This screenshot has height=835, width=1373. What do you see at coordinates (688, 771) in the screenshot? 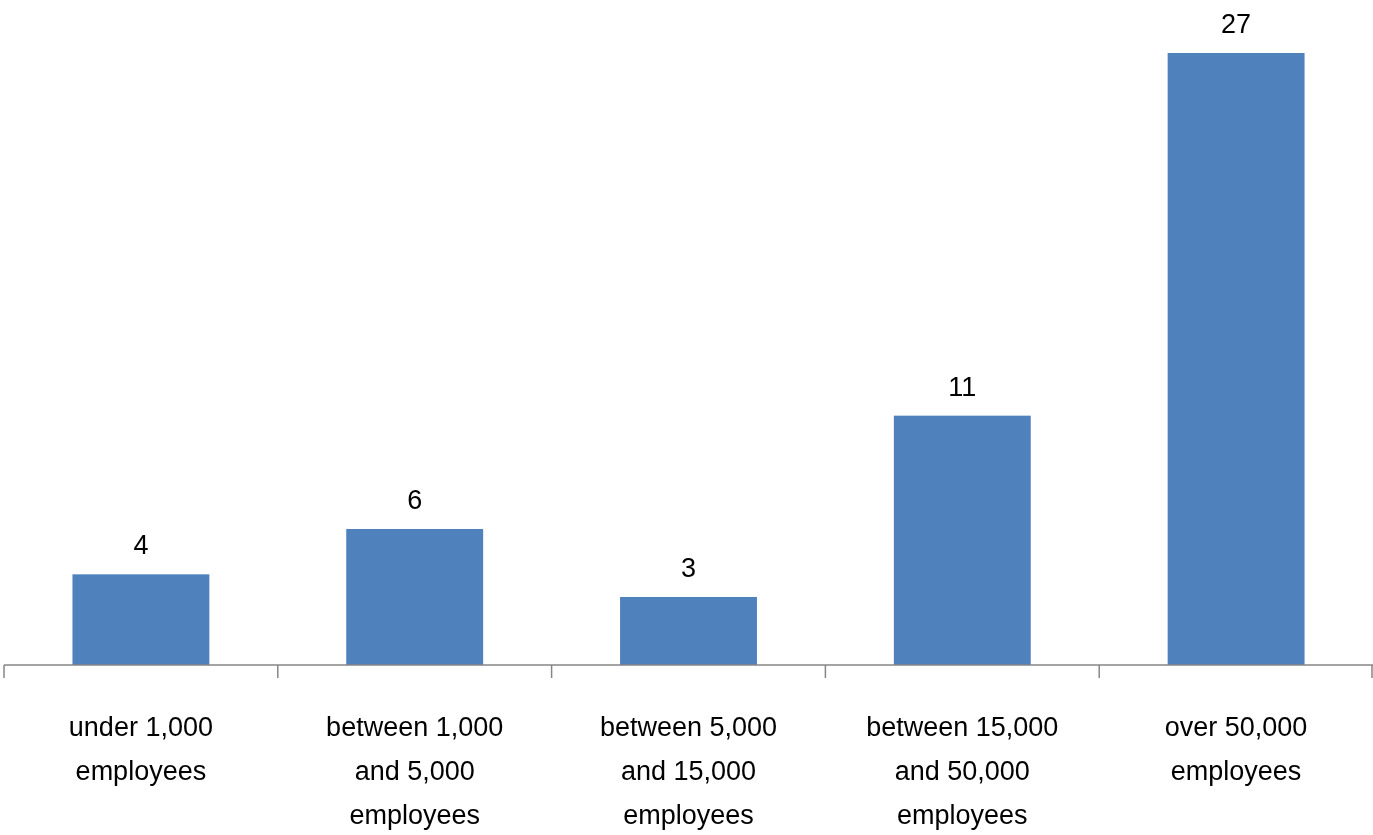
I see `x-tick-label: between 5,000 and 15,000 employees` at bounding box center [688, 771].